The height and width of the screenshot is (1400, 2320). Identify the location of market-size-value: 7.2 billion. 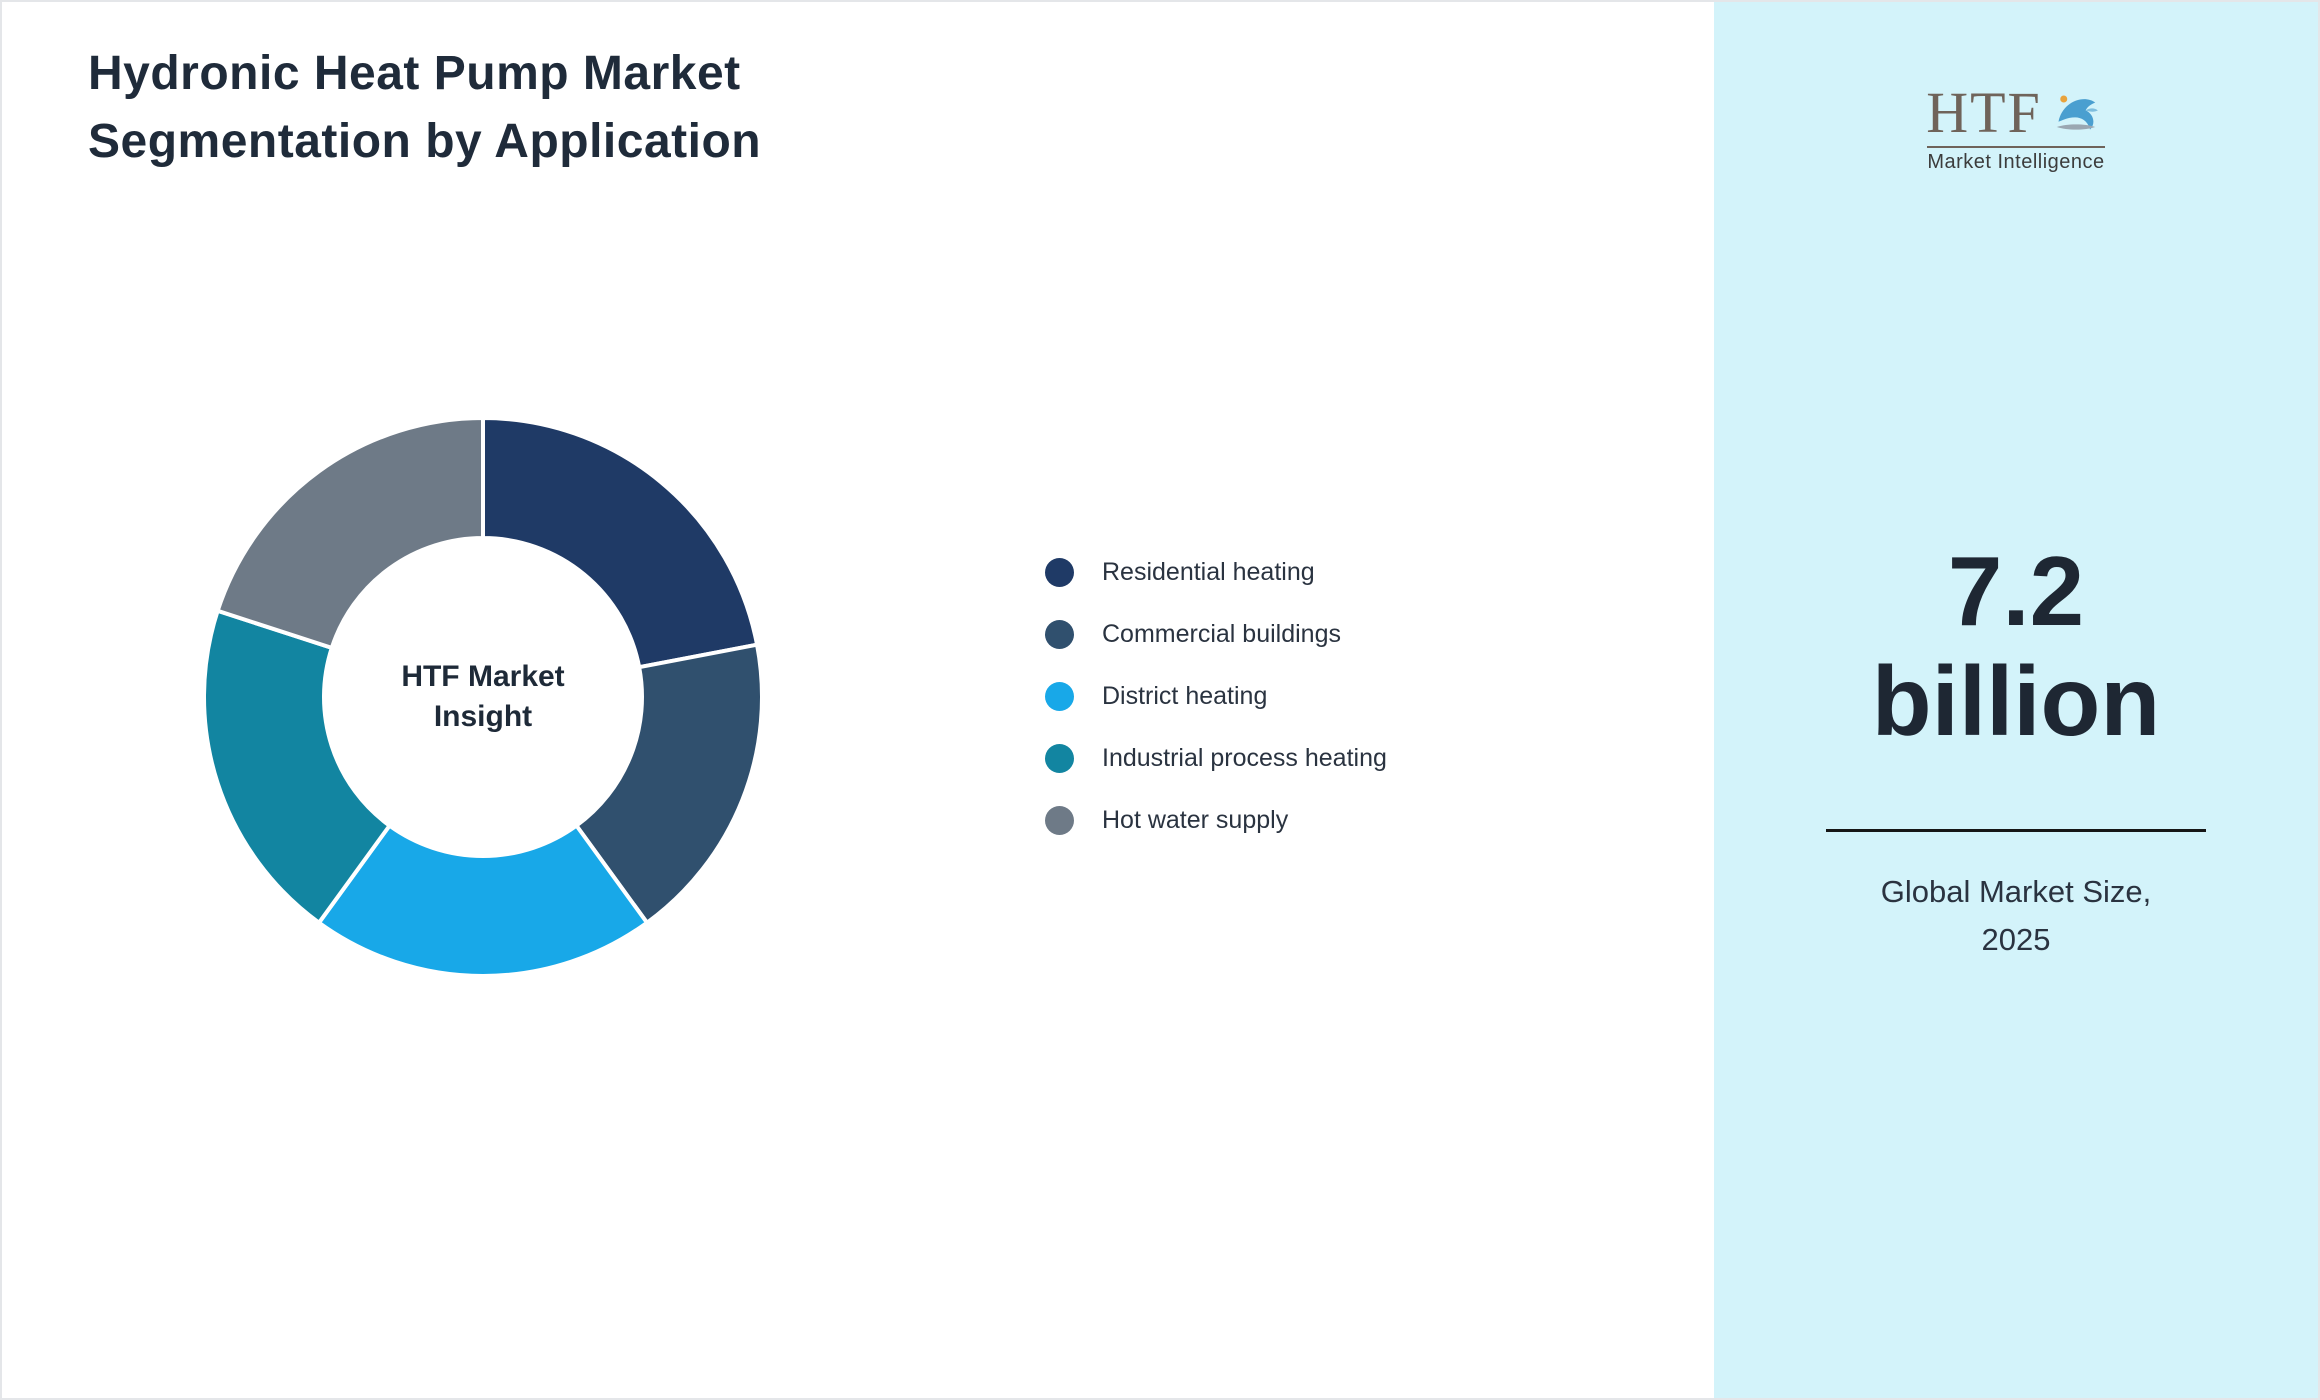
(2016, 646).